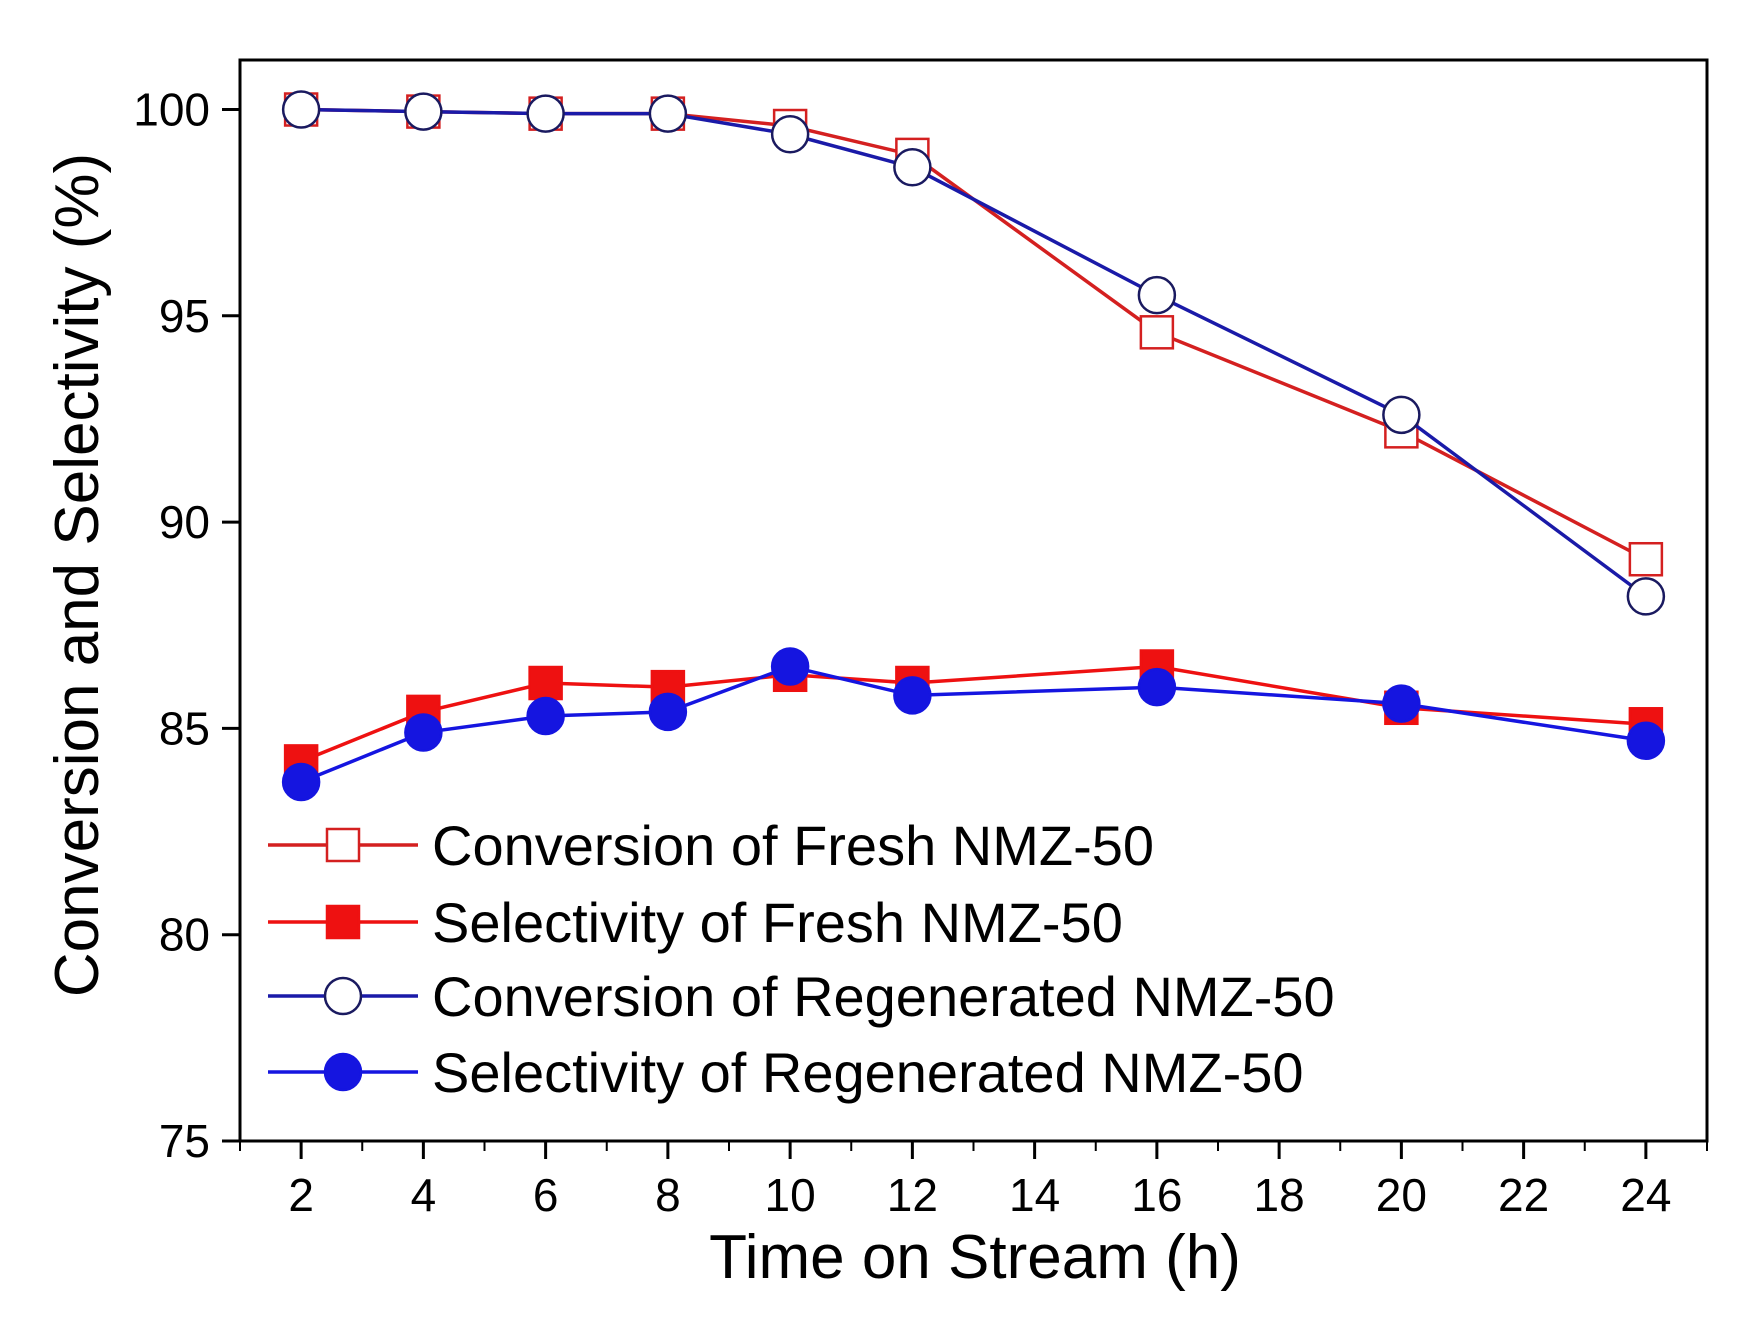  What do you see at coordinates (1401, 1195) in the screenshot?
I see `x-tick-label: 20` at bounding box center [1401, 1195].